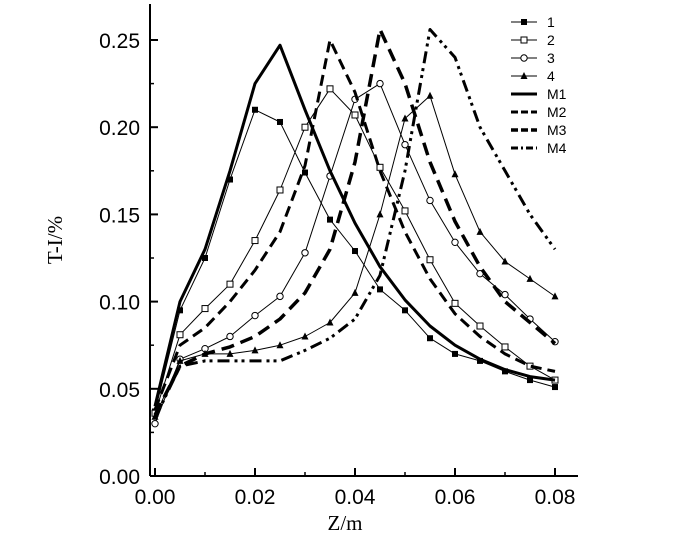 This screenshot has height=542, width=700. I want to click on legend-label: M4, so click(557, 148).